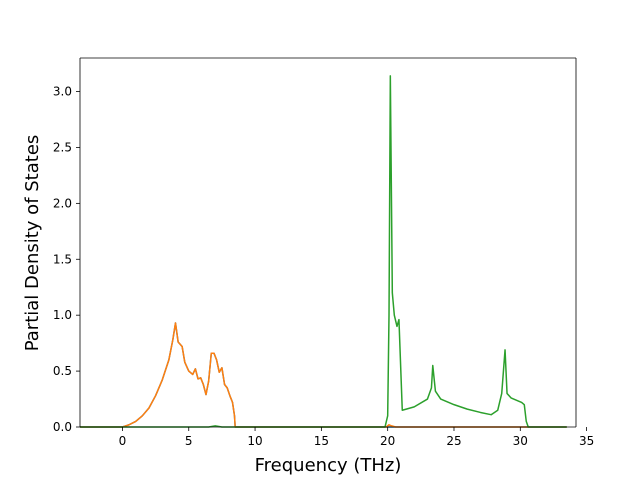  I want to click on y-tick-label: 0.0, so click(62, 427).